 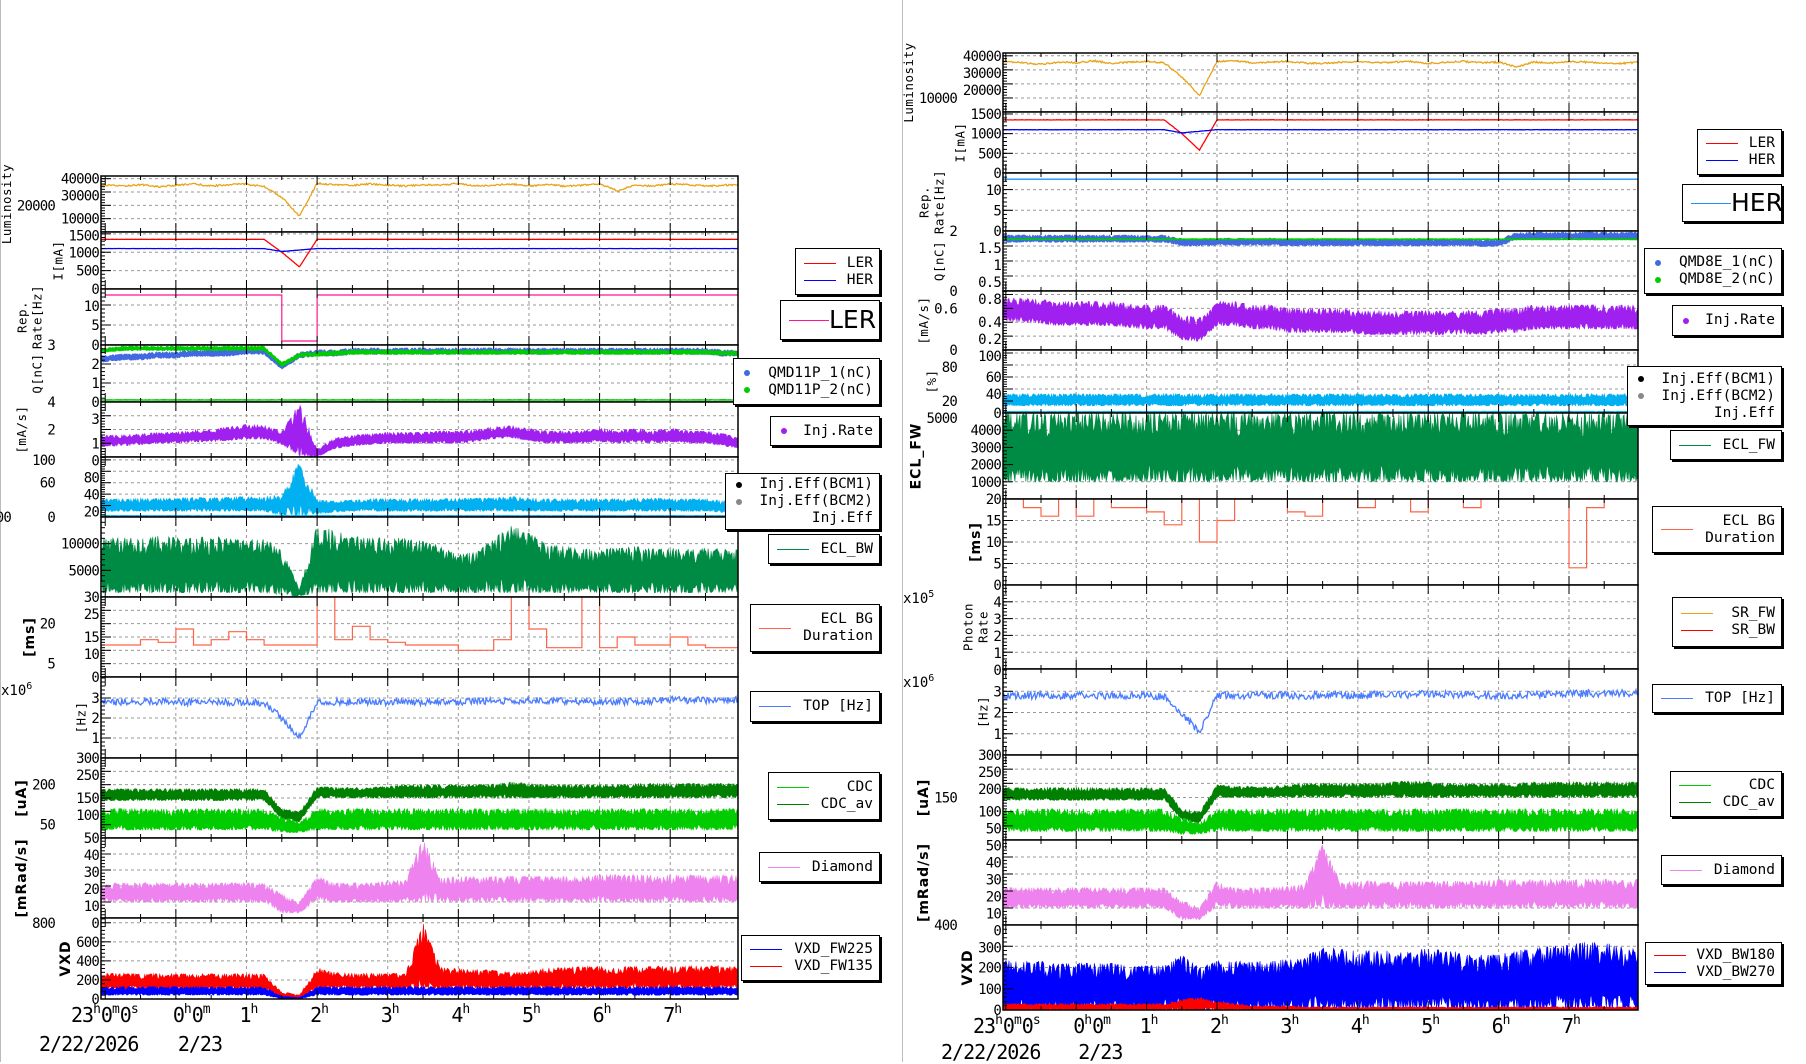 What do you see at coordinates (1714, 279) in the screenshot?
I see `legend-entry: QMD8E_2(nC)` at bounding box center [1714, 279].